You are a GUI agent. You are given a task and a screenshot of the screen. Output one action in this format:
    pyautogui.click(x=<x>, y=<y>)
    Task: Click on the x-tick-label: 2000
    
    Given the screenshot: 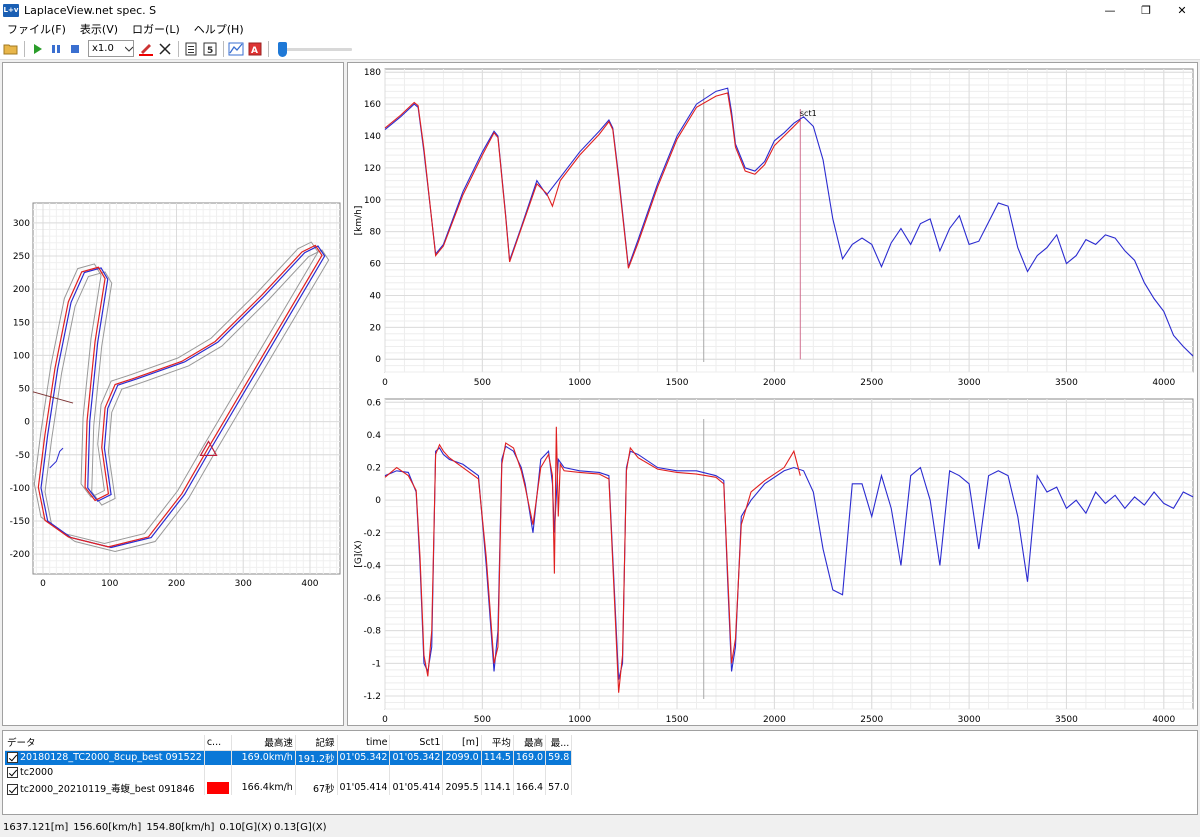 What is the action you would take?
    pyautogui.click(x=774, y=383)
    